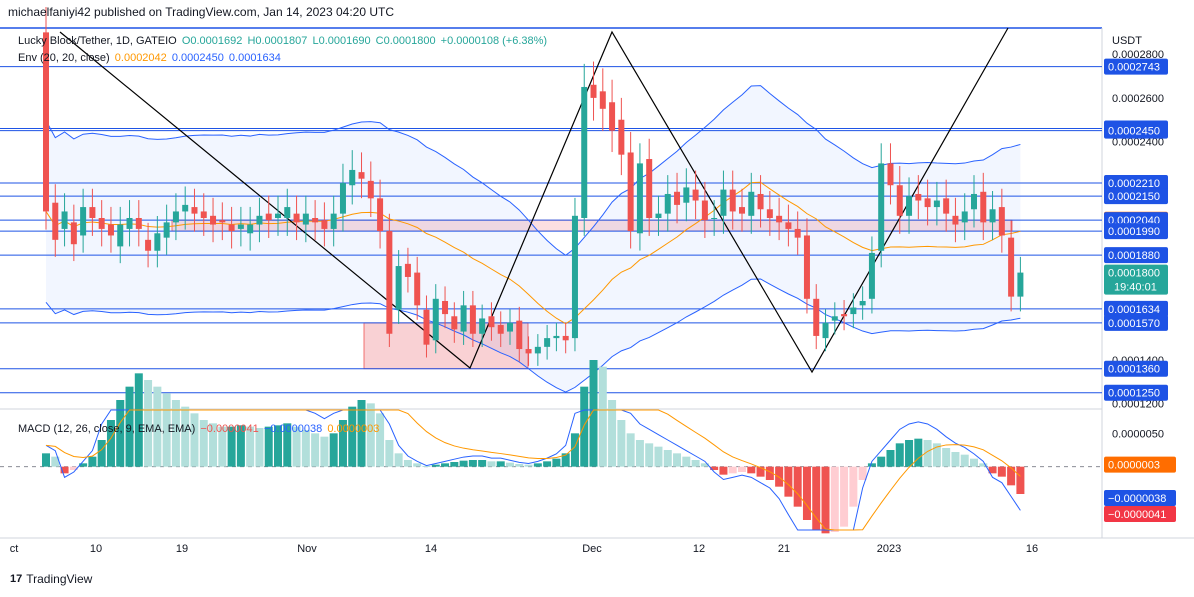 The image size is (1194, 597). I want to click on macd-label: MACD (12, 26, close, 9, EMA, EMA), so click(107, 429).